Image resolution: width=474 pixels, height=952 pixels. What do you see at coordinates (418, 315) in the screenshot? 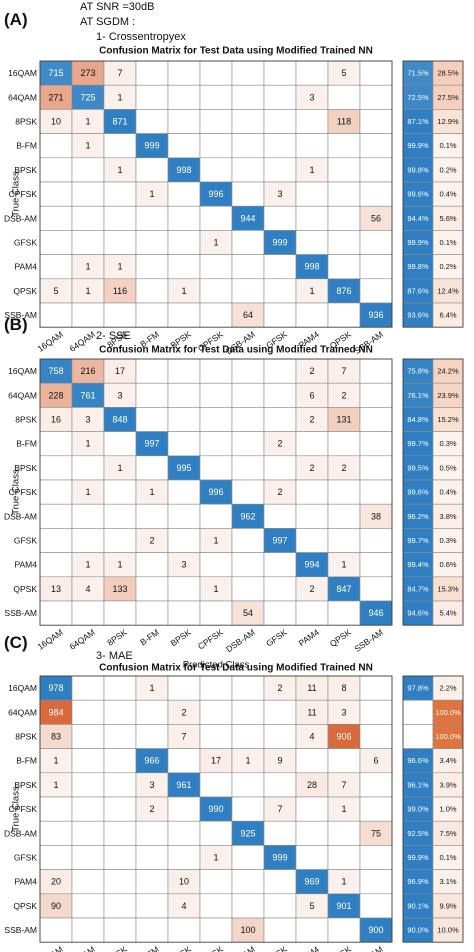
I see `row-summary-pos: 93.6%` at bounding box center [418, 315].